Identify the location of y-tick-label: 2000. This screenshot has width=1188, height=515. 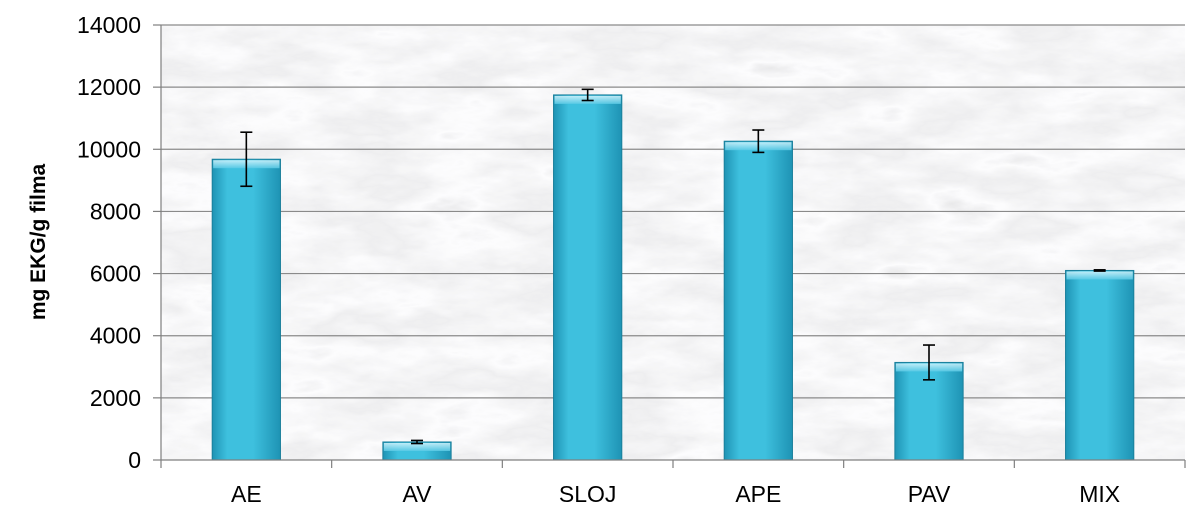
(115, 398).